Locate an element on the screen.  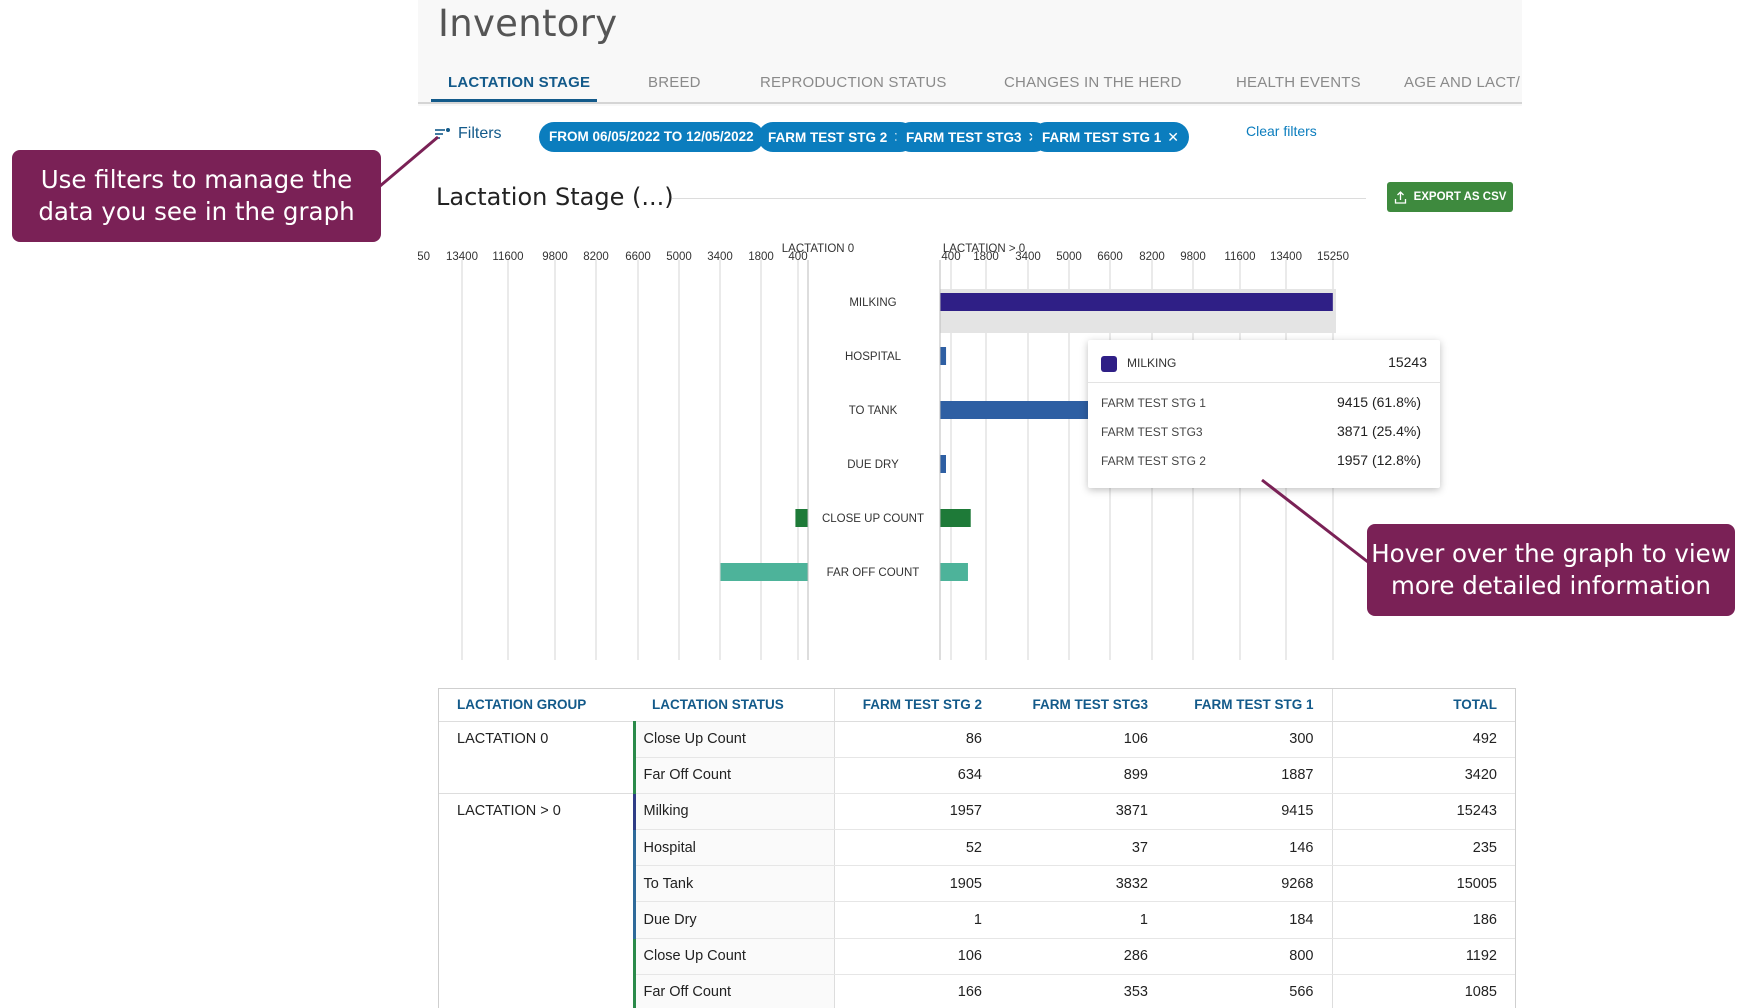
tab-health-events: HEALTH EVENTS is located at coordinates (1298, 82).